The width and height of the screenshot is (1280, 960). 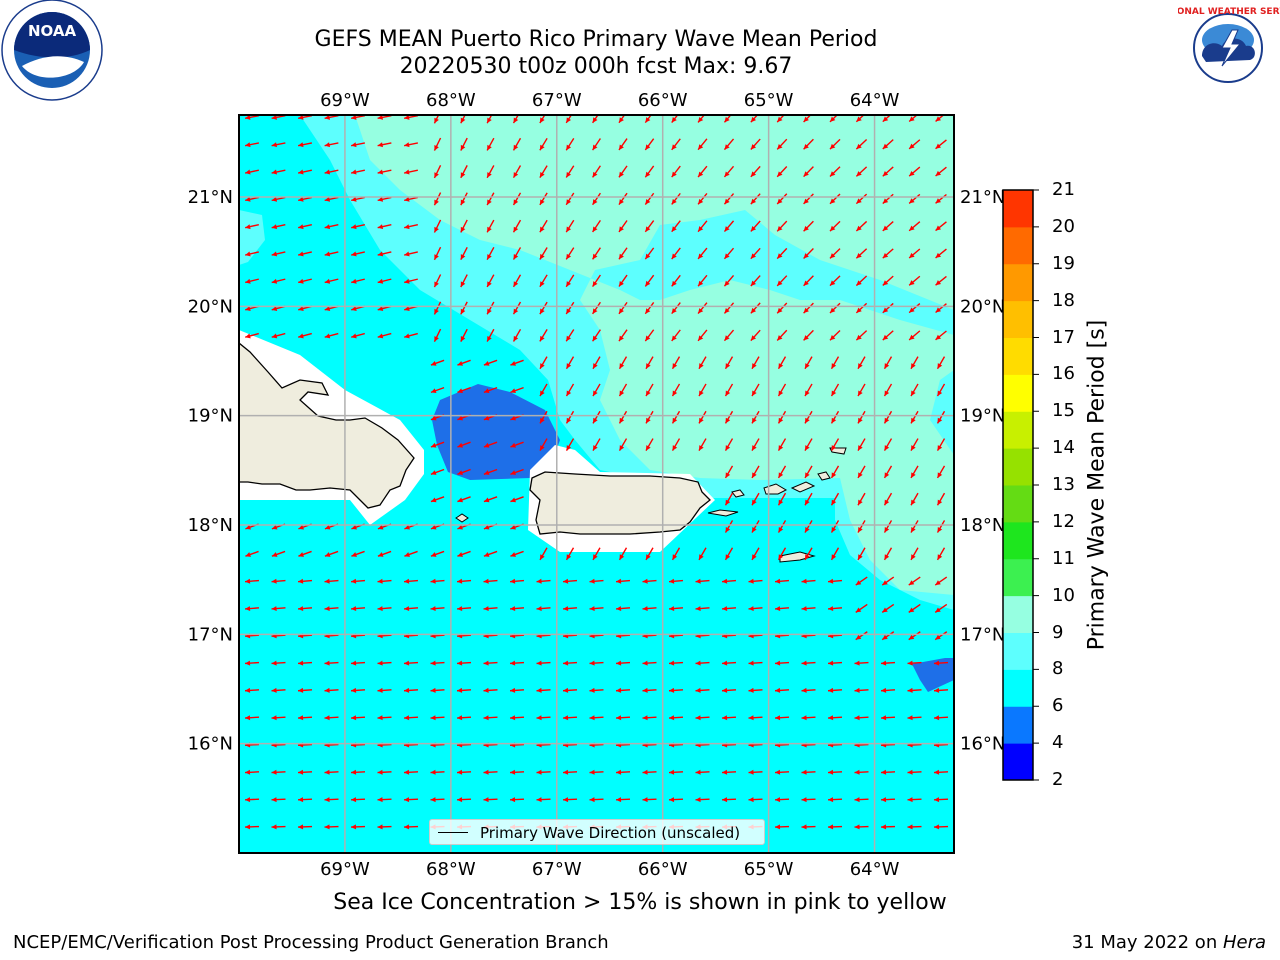 I want to click on land-vieques, so click(x=723, y=513).